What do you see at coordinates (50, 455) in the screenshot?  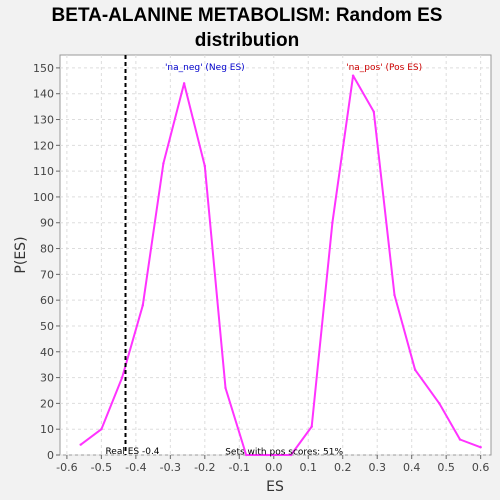 I see `y-tick-label-0: 0` at bounding box center [50, 455].